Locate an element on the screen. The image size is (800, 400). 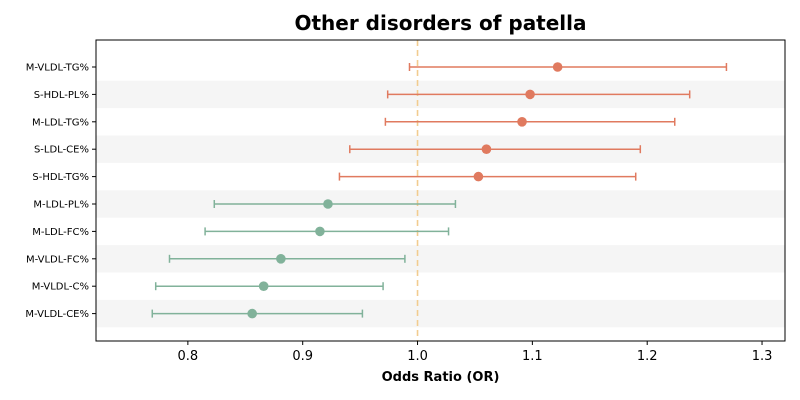
y-tick-label: S-HDL-TG% is located at coordinates (60, 177).